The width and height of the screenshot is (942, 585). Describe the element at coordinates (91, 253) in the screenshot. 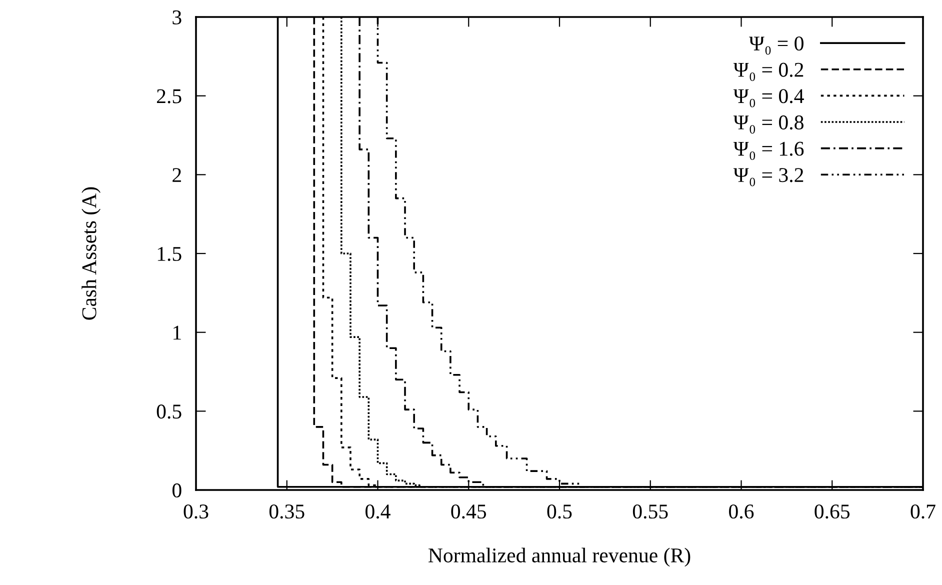

I see `y-axis-title: Cash Assets (A)` at that location.